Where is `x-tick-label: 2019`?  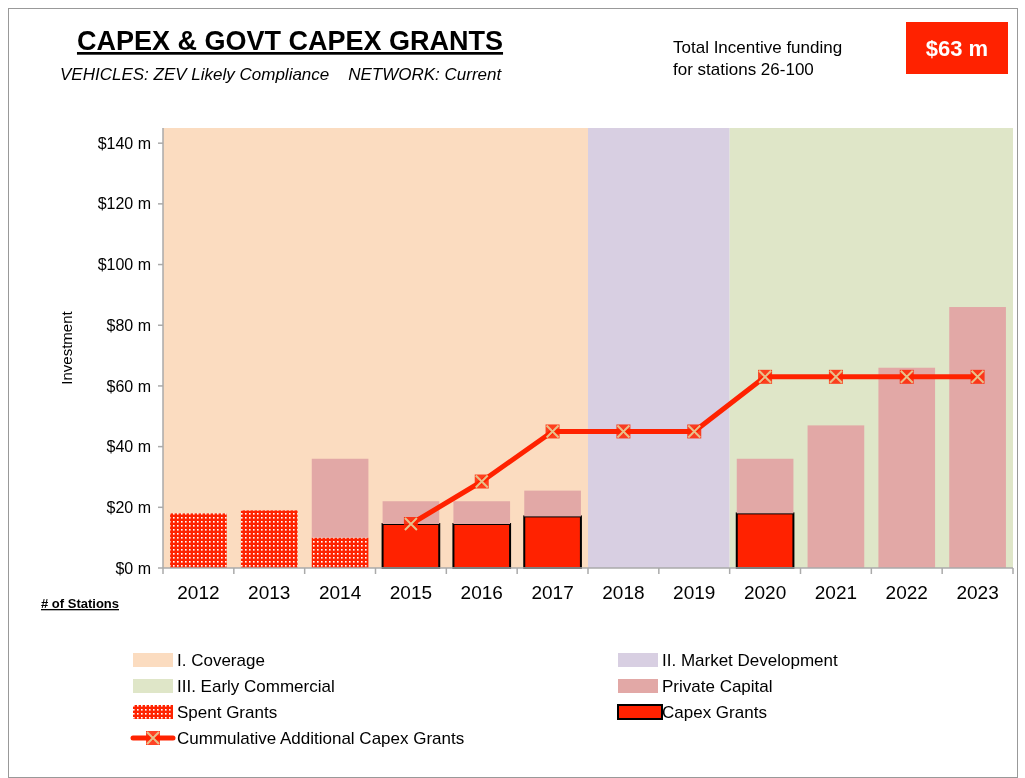
x-tick-label: 2019 is located at coordinates (694, 592).